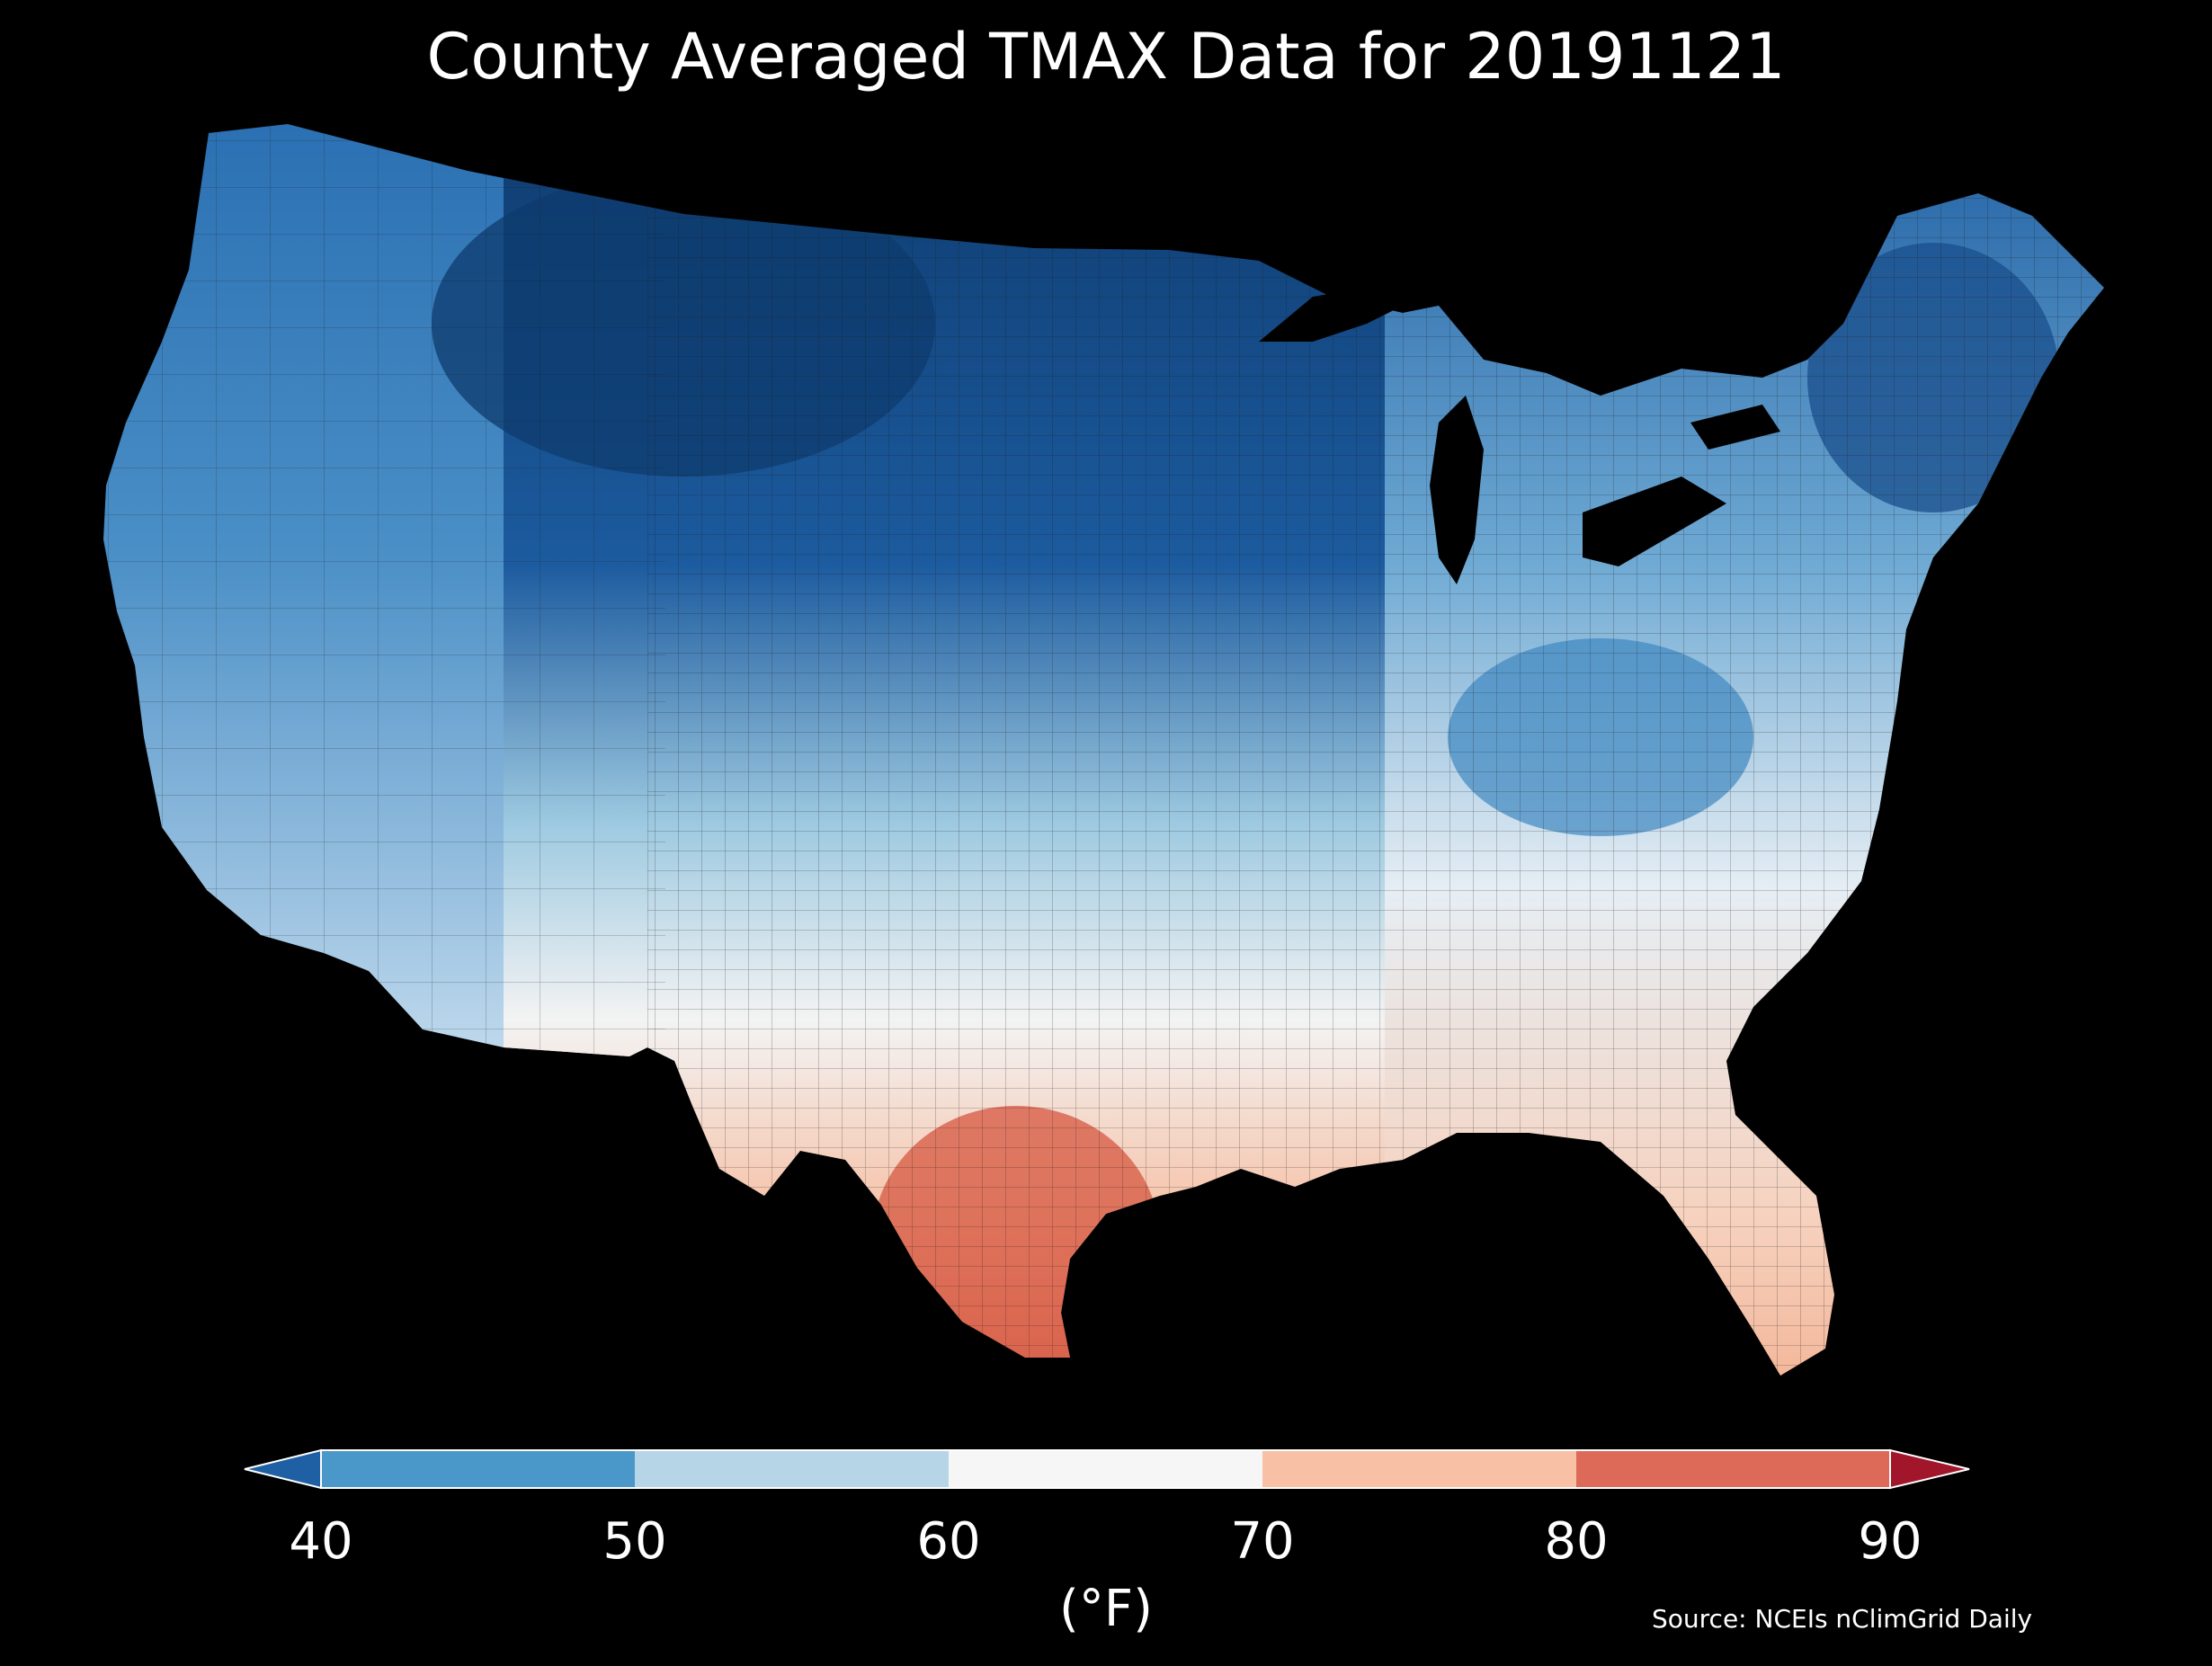  Describe the element at coordinates (1576, 1542) in the screenshot. I see `colorbar-tick-80: 80` at that location.